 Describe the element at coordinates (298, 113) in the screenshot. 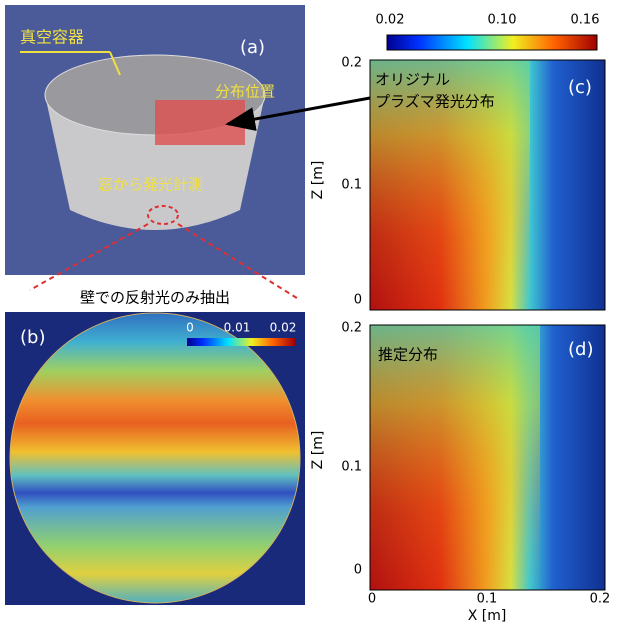

I see `arrow` at that location.